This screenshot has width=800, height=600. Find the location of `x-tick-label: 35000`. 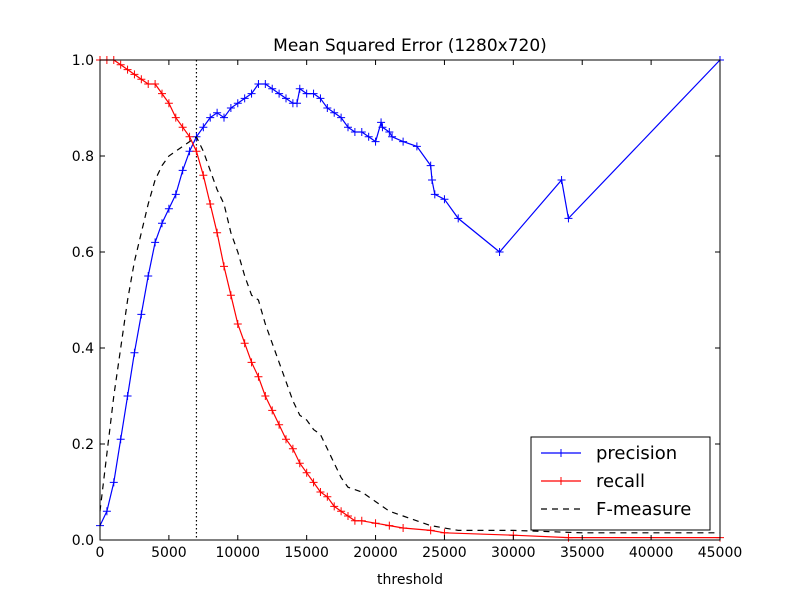

x-tick-label: 35000 is located at coordinates (582, 553).